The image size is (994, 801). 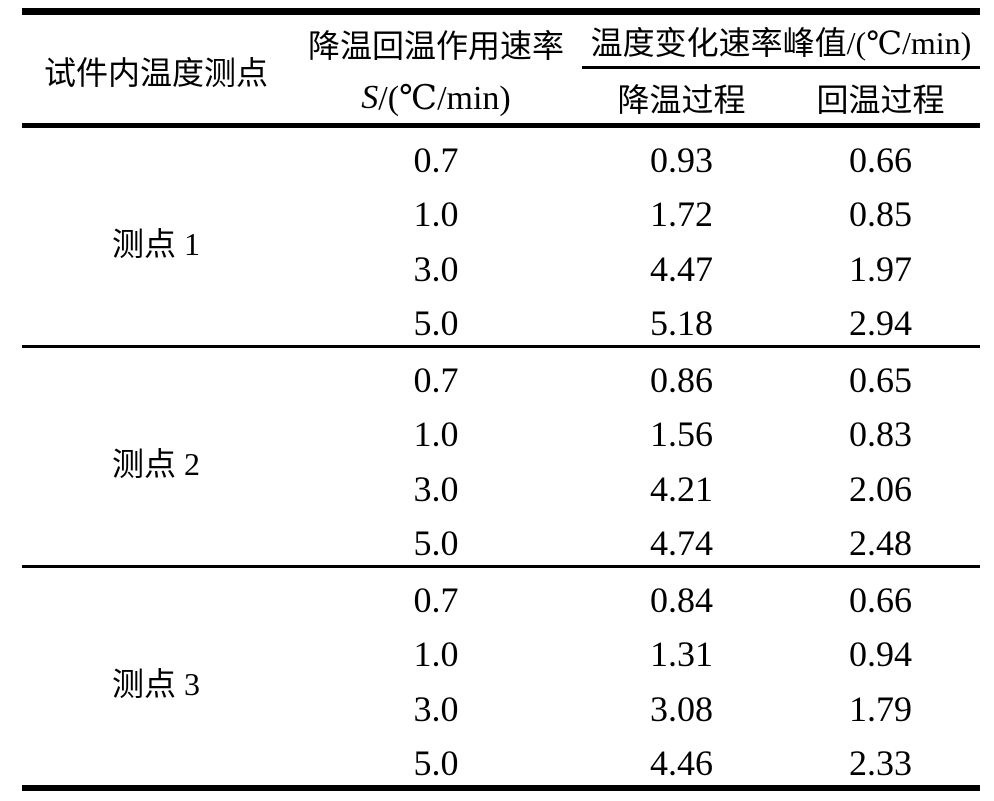 I want to click on table-bottom-rule, so click(x=501, y=788).